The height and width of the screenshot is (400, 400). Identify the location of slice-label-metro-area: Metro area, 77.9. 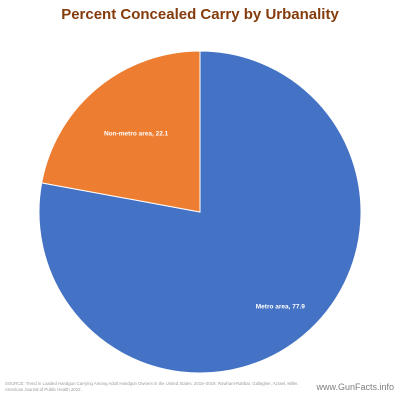
(281, 307).